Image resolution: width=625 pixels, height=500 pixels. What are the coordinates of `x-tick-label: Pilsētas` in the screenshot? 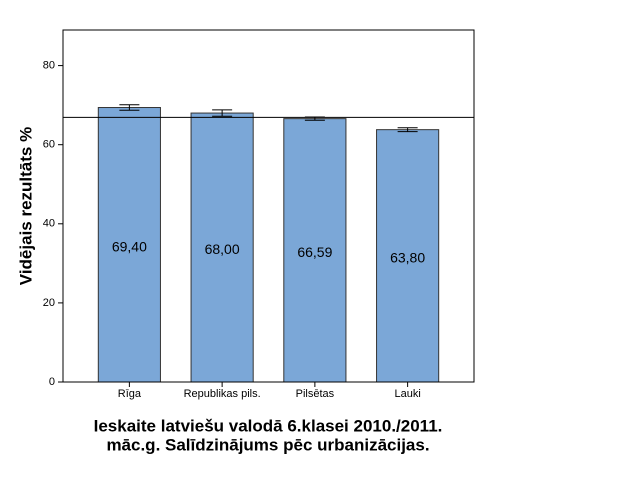 It's located at (315, 394).